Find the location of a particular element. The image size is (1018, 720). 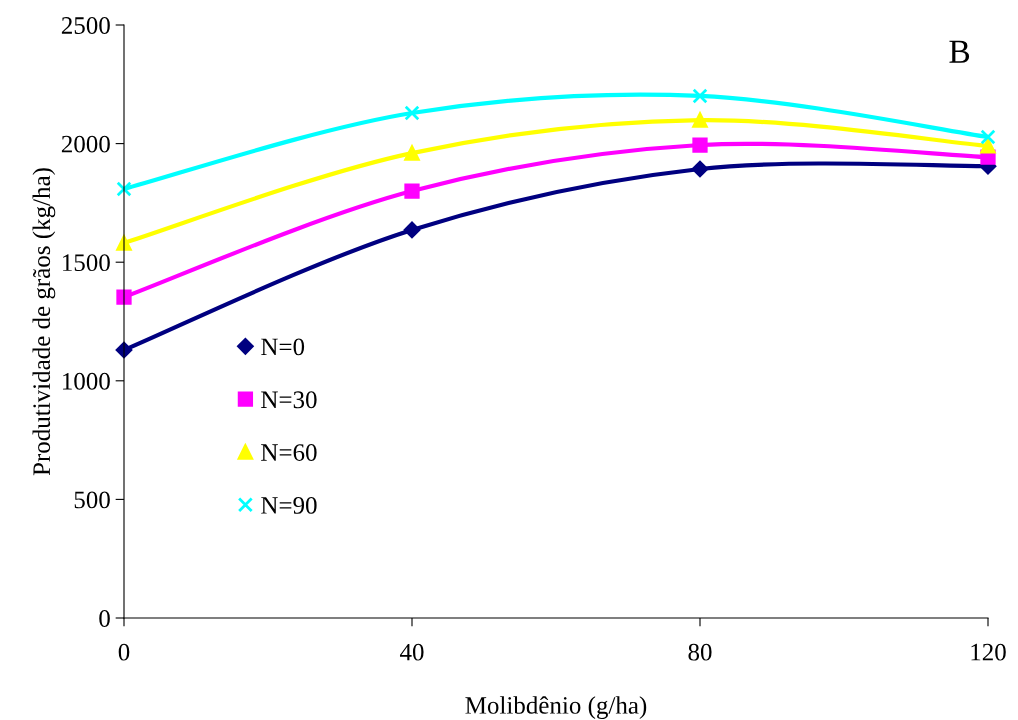

legend-label: N=0 is located at coordinates (283, 347).